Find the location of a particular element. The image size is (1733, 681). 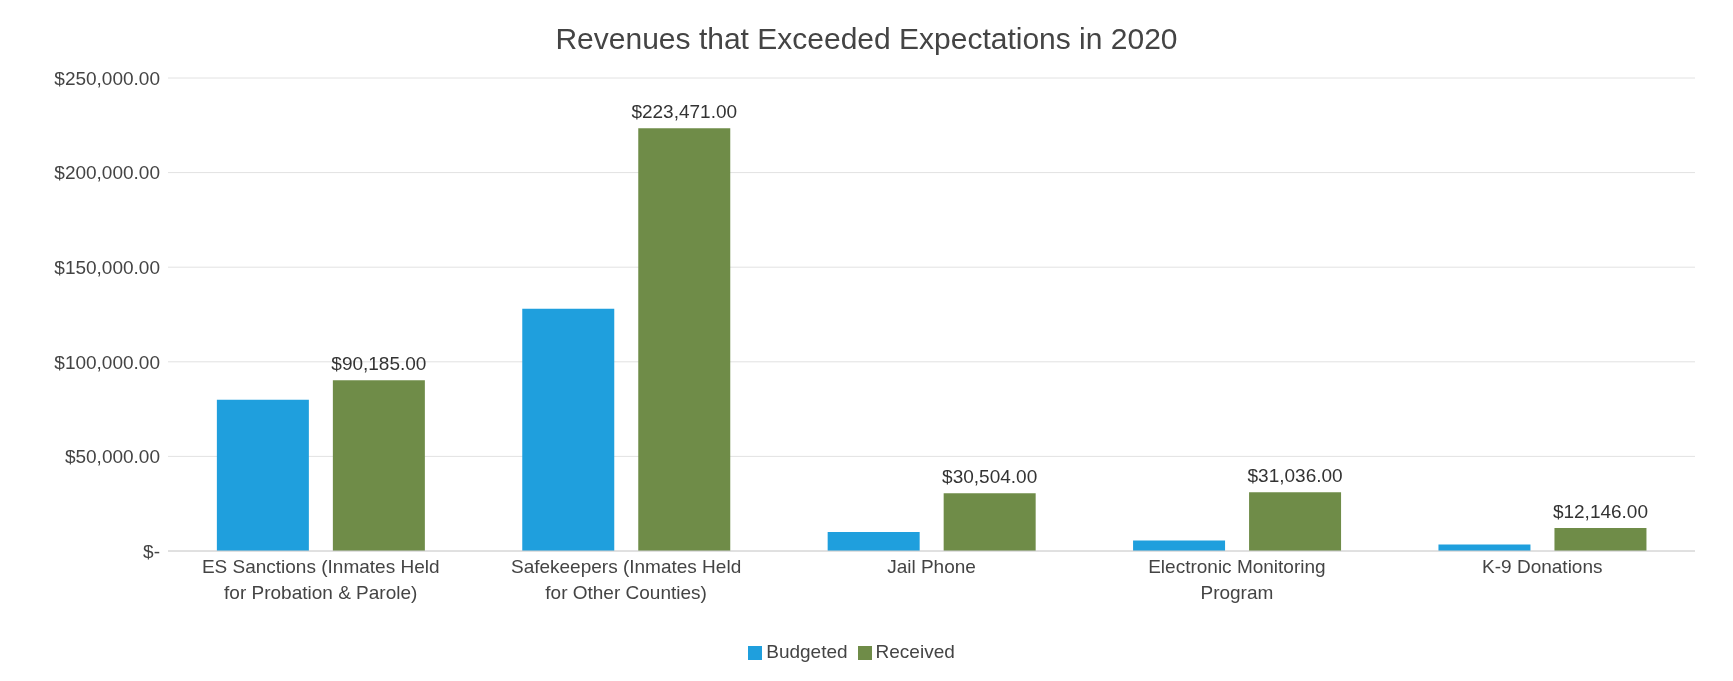

chart-title: Revenues that Exceeded Expectations in 2020 is located at coordinates (866, 39).